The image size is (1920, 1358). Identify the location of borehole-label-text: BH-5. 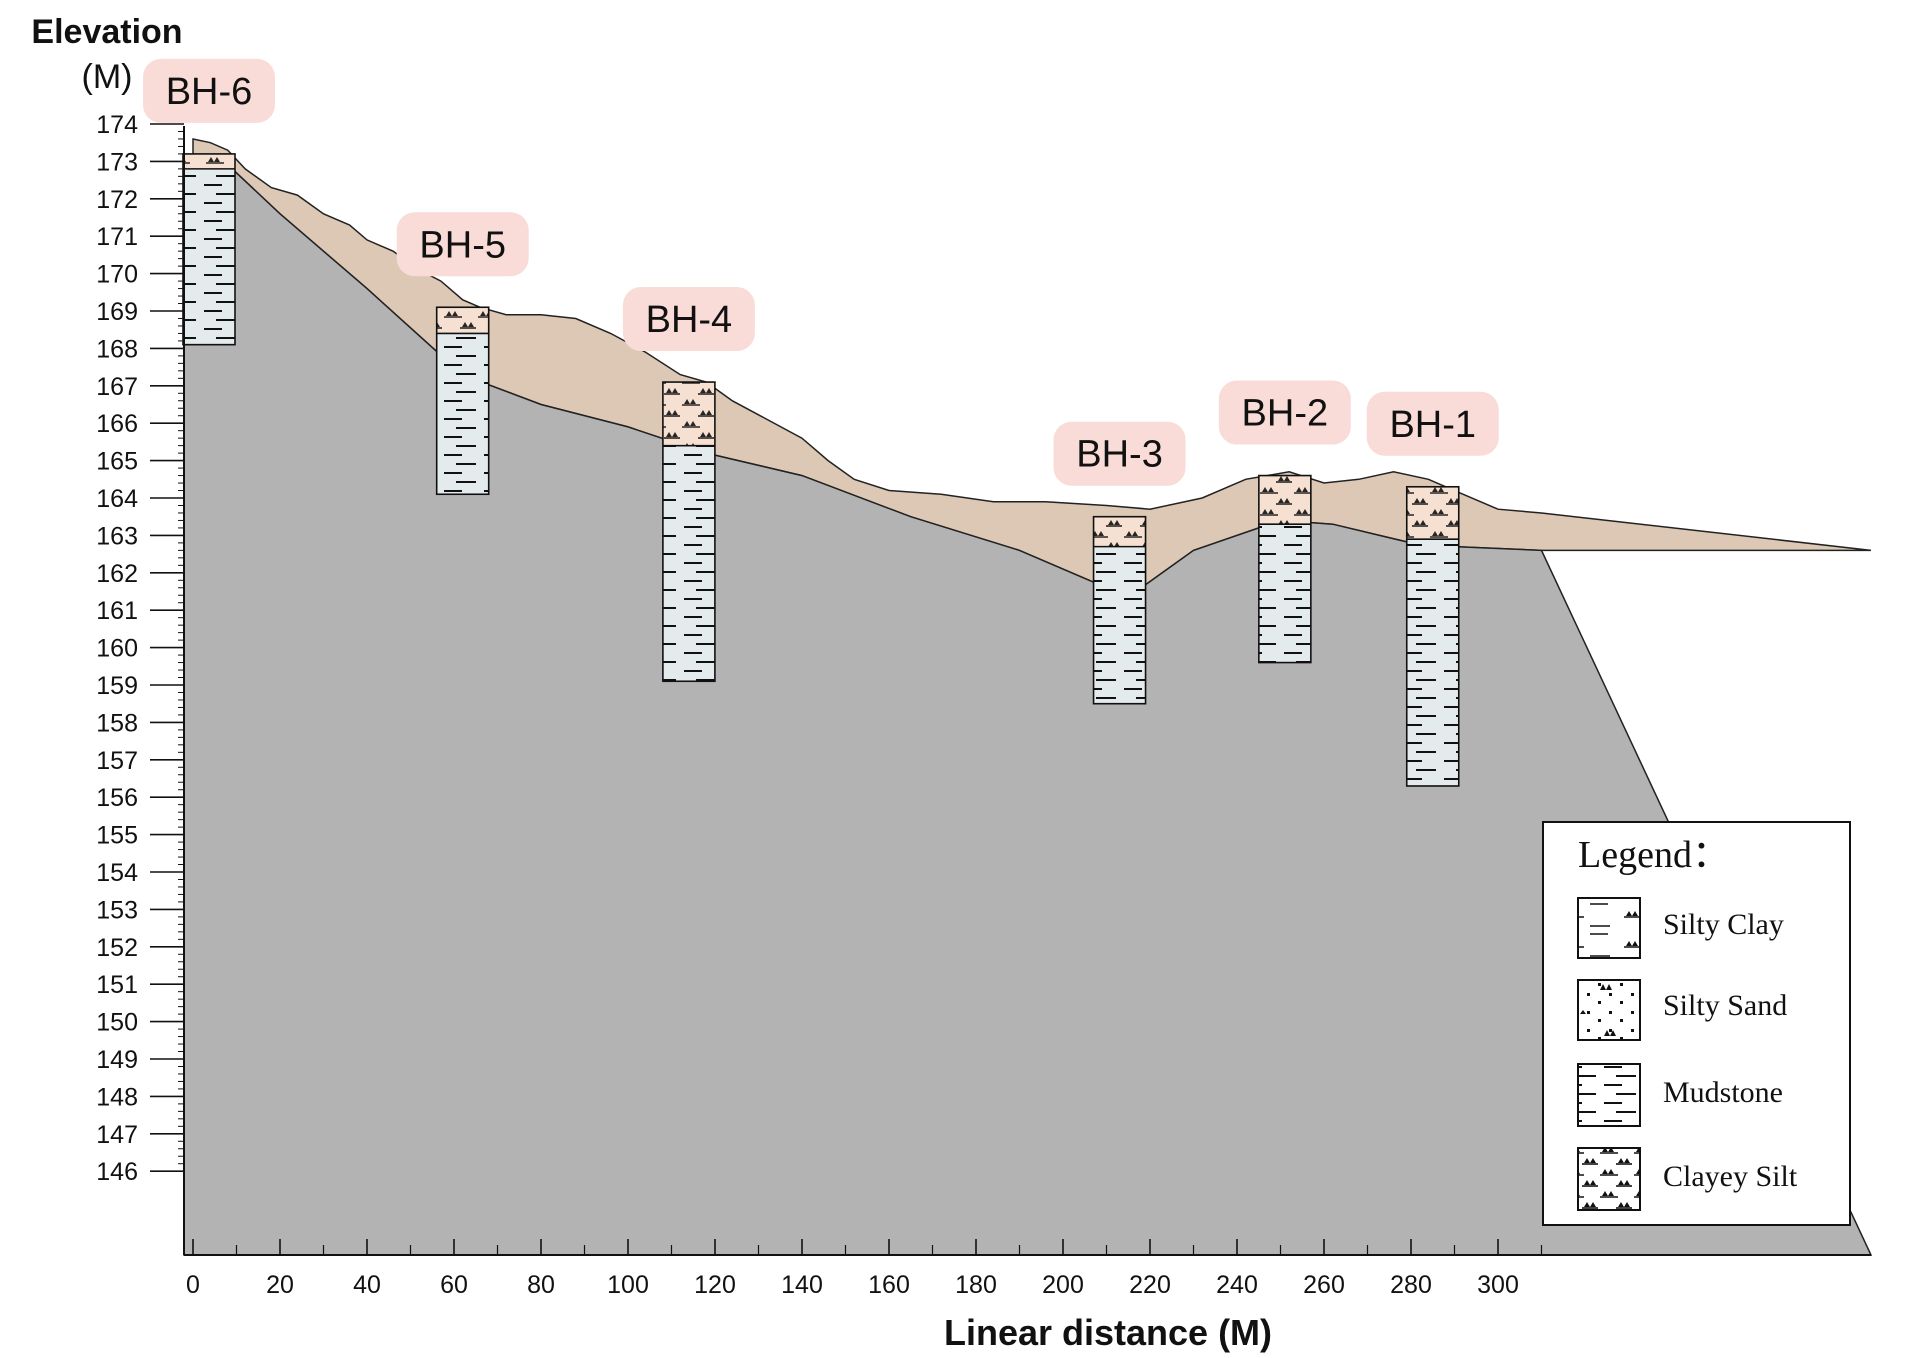
(462, 245).